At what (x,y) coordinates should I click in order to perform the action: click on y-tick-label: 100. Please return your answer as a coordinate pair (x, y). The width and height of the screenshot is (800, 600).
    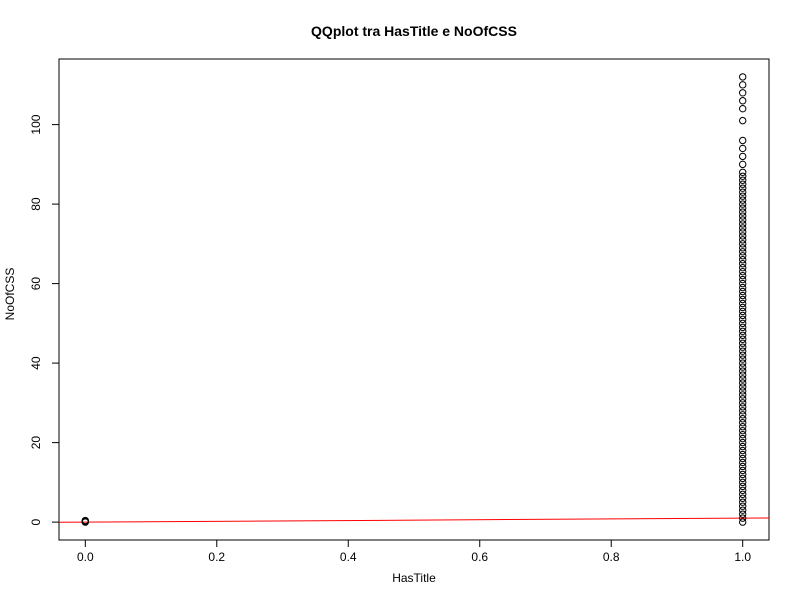
    Looking at the image, I should click on (36, 124).